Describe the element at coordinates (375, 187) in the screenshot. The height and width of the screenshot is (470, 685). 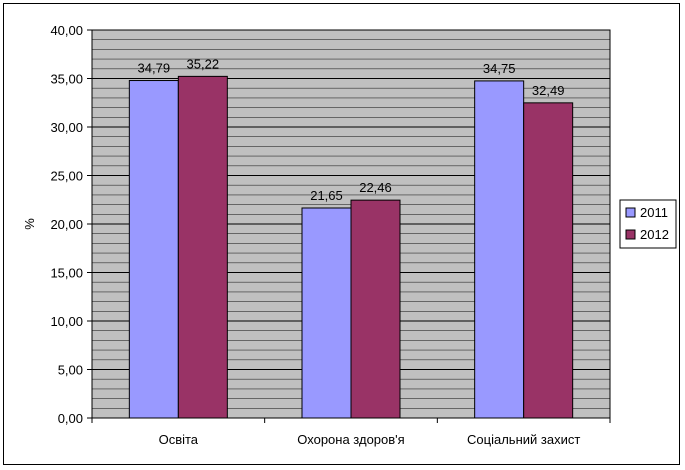
I see `data-label-2012-2: 22,46` at that location.